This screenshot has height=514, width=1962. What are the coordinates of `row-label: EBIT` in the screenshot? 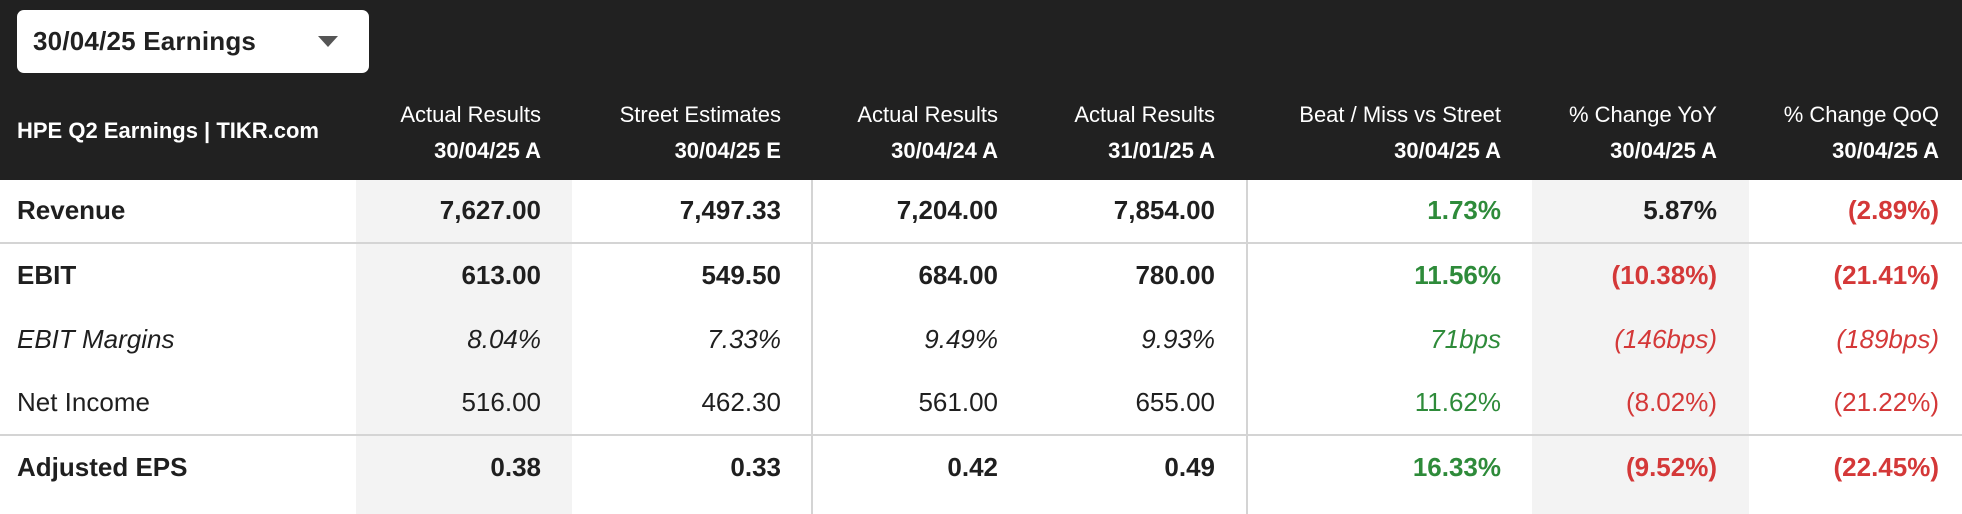 It's located at (47, 275).